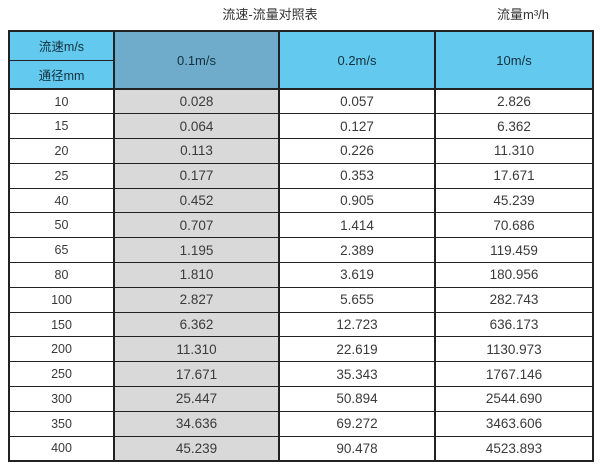  What do you see at coordinates (357, 299) in the screenshot?
I see `flow-value-cell: 5.655` at bounding box center [357, 299].